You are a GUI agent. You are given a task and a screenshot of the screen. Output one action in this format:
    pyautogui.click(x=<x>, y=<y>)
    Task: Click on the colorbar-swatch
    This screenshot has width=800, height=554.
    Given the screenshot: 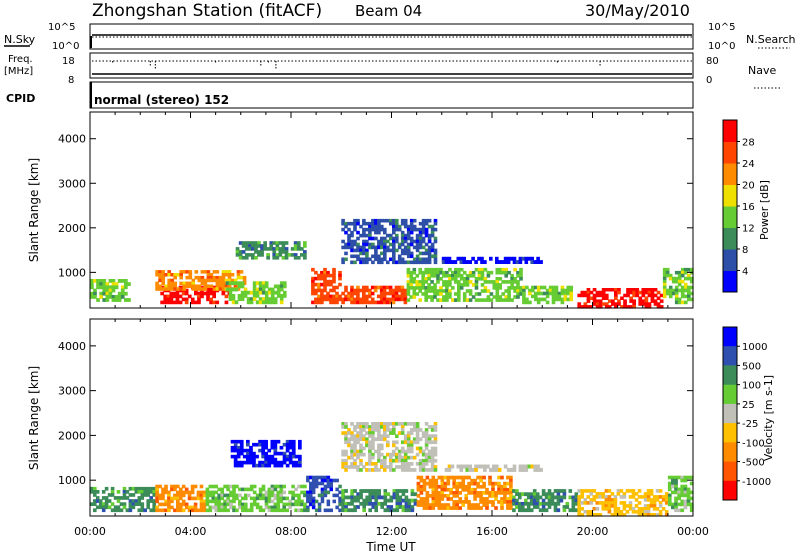 What is the action you would take?
    pyautogui.click(x=730, y=174)
    